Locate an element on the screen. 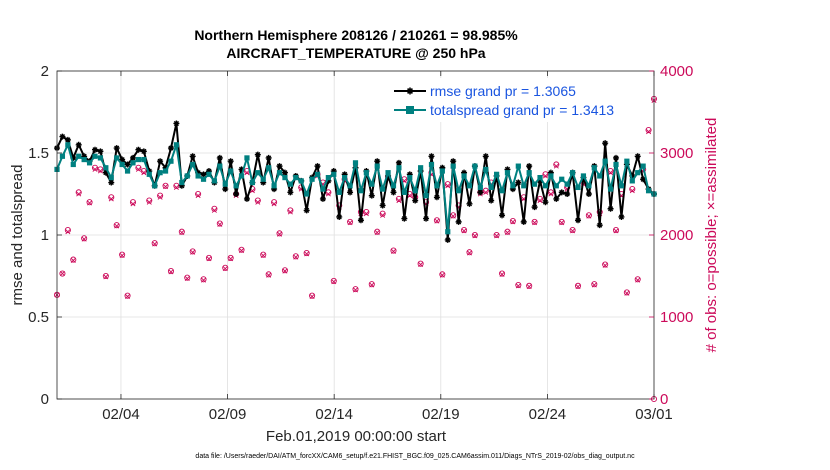 The width and height of the screenshot is (830, 470). y-tick-label-left: 0 is located at coordinates (45, 399).